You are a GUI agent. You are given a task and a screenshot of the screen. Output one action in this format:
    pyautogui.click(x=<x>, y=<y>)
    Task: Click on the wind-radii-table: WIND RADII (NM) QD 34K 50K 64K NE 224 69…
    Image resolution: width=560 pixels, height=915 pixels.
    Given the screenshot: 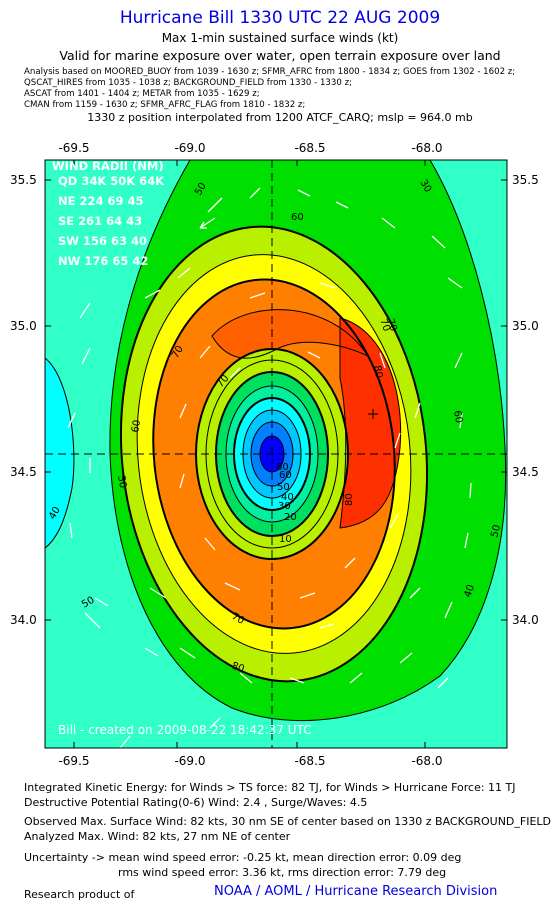 What is the action you would take?
    pyautogui.click(x=108, y=213)
    